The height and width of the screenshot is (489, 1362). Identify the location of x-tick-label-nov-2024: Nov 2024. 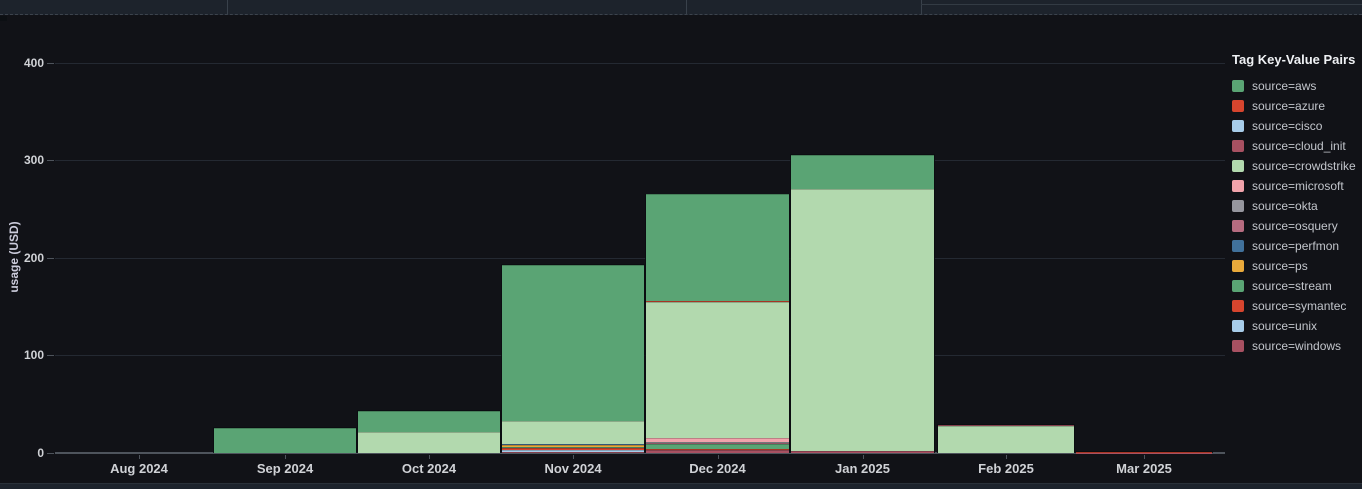
(573, 468).